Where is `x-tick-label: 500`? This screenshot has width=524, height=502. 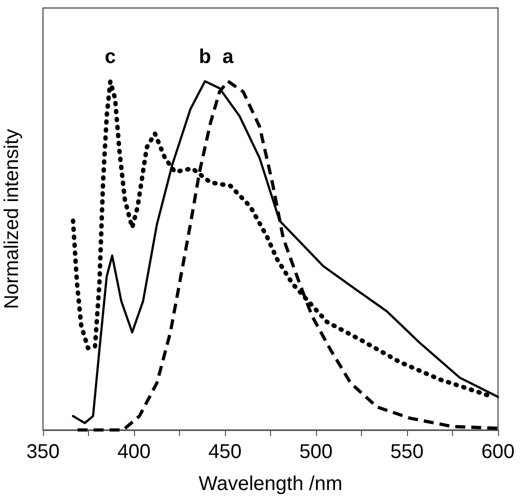
x-tick-label: 500 is located at coordinates (316, 452).